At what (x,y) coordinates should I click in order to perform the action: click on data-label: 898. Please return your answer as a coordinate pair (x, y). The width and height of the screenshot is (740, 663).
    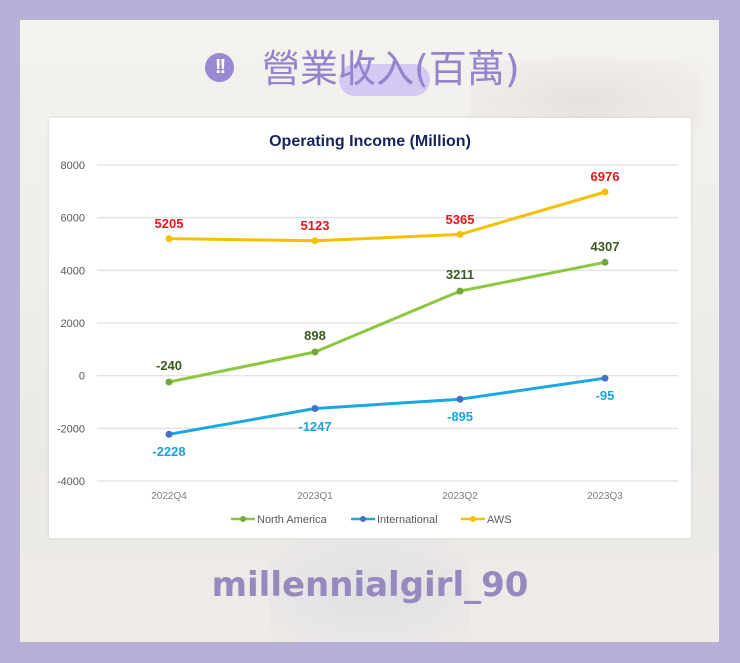
    Looking at the image, I should click on (315, 335).